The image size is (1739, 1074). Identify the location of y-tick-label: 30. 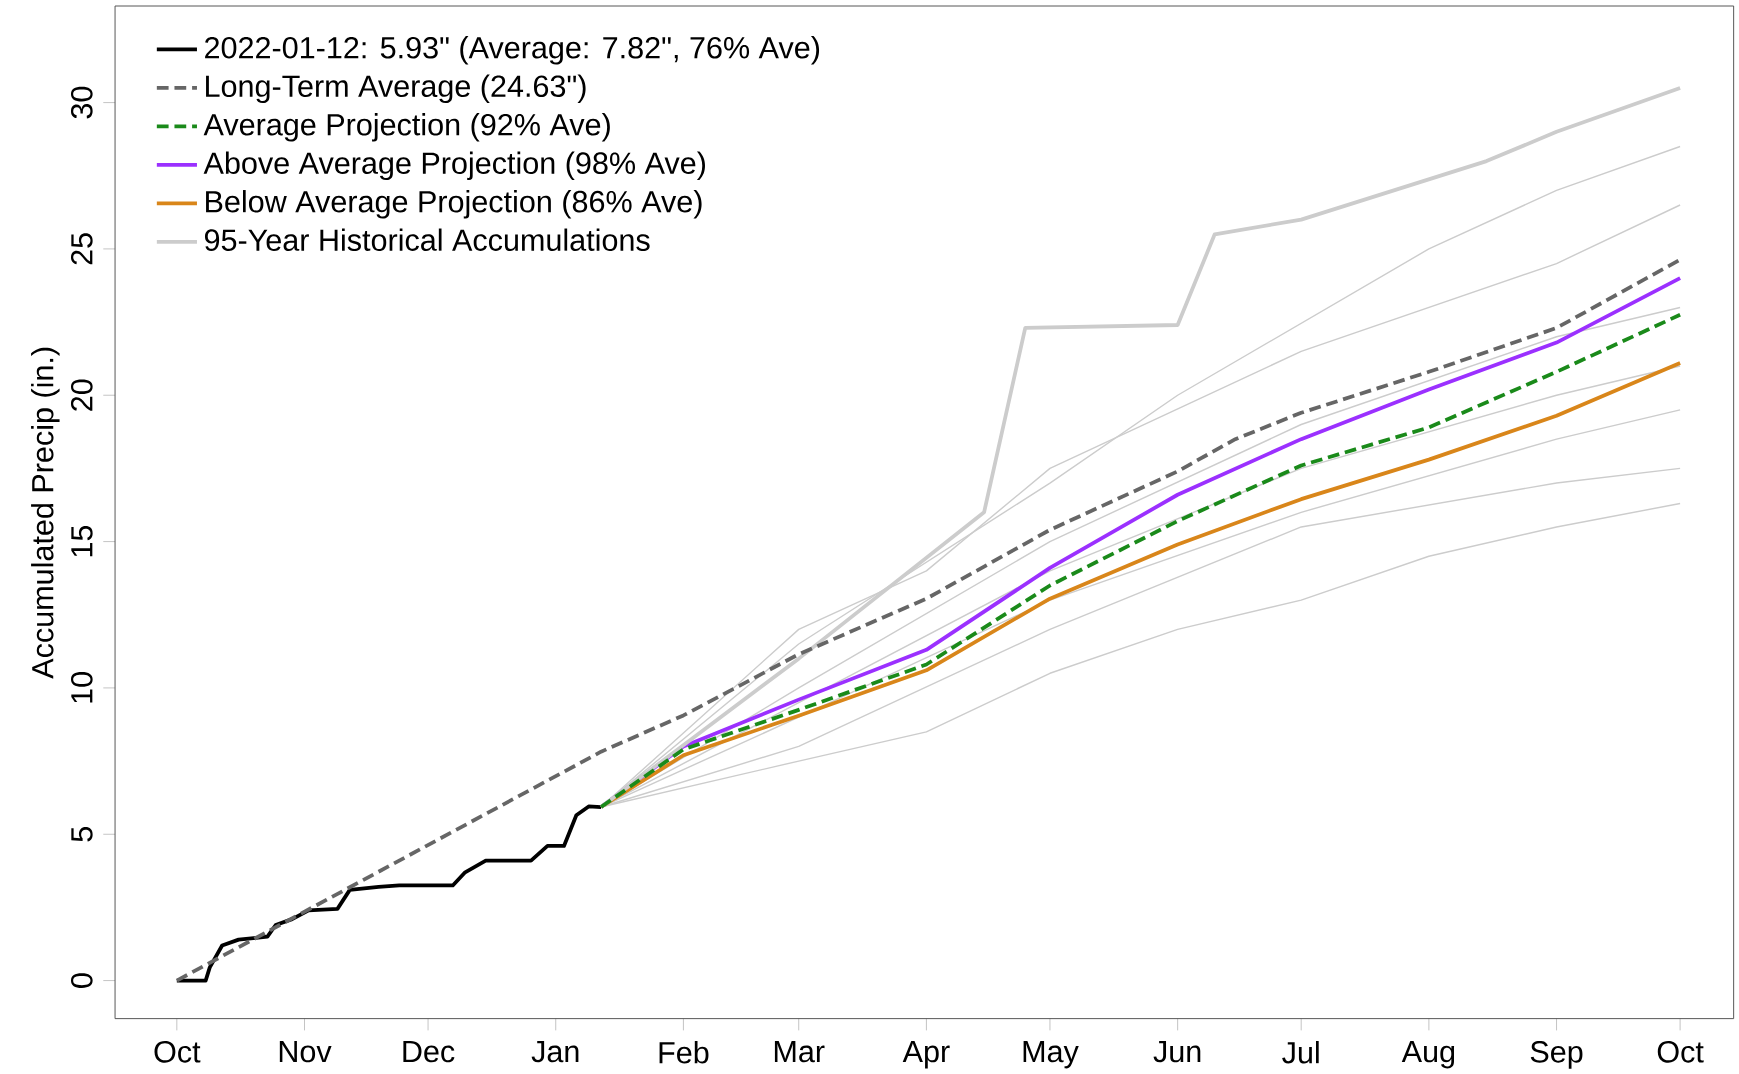
(81, 102).